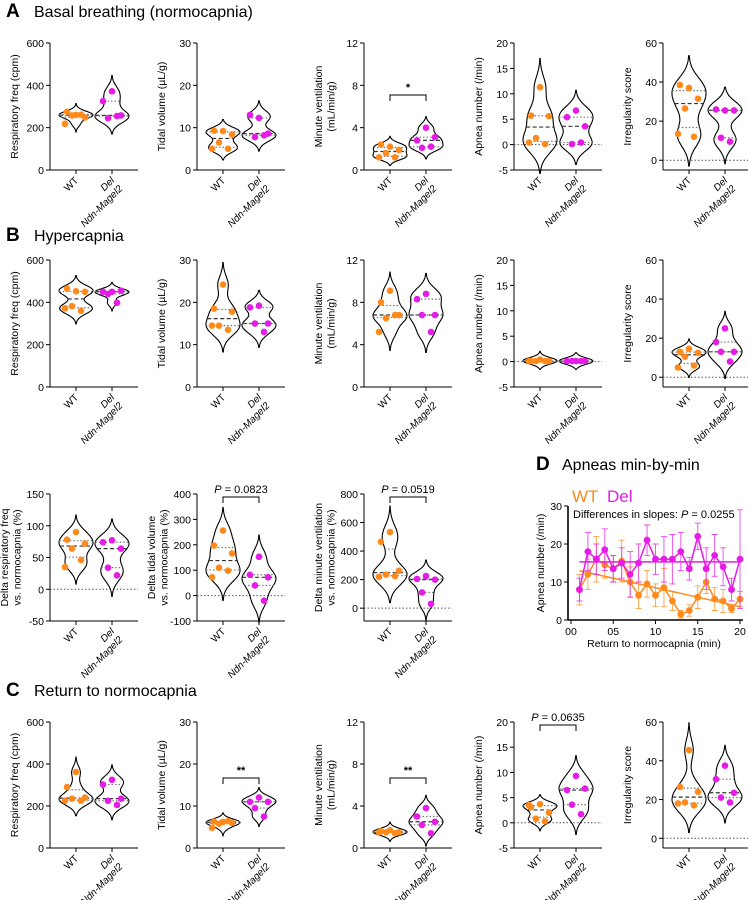 This screenshot has height=900, width=748. Describe the element at coordinates (35, 527) in the screenshot. I see `y-tick-label: 100` at that location.